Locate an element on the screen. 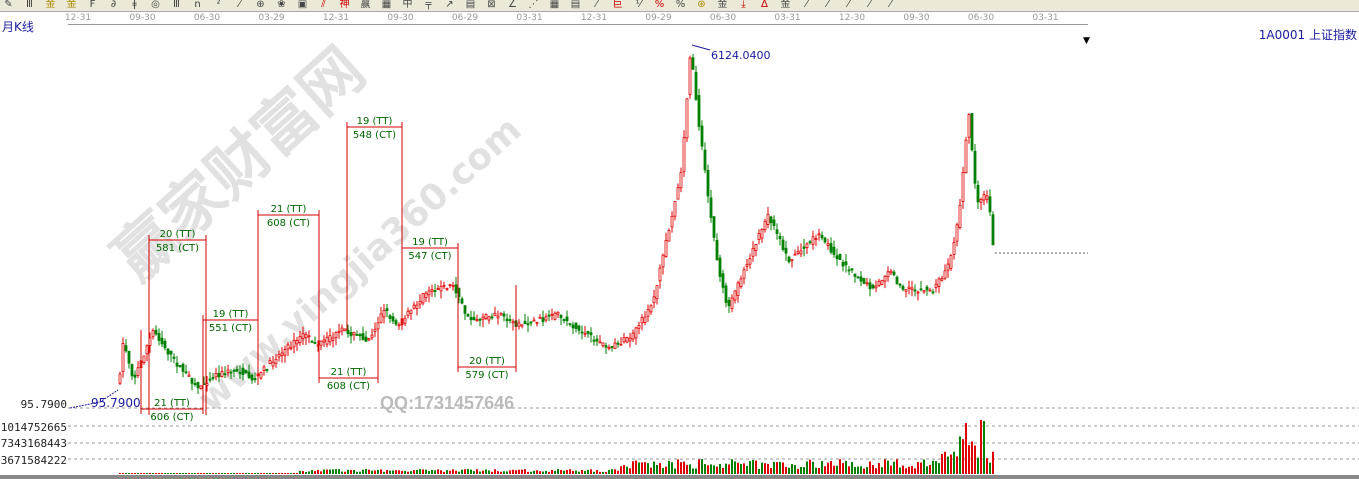 This screenshot has height=479, width=1359. low-price-label: 95.7900 is located at coordinates (116, 403).